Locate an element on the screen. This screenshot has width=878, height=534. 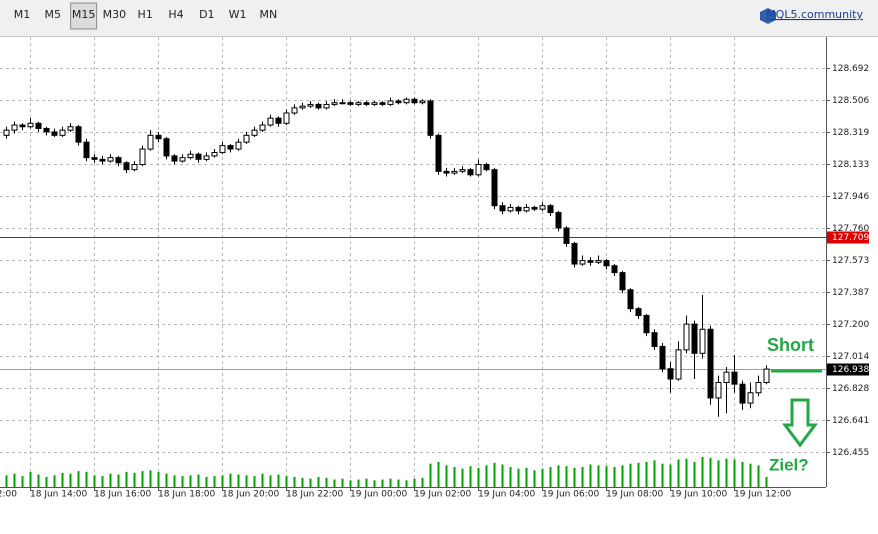
timeframe-button: M15 is located at coordinates (84, 16).